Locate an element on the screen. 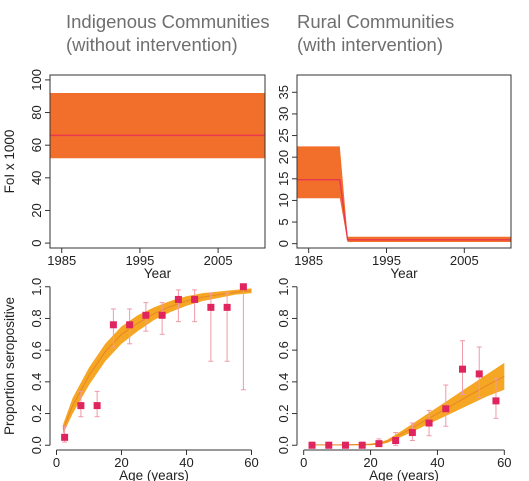 This screenshot has width=529, height=481. y-tick-label: 25 is located at coordinates (283, 135).